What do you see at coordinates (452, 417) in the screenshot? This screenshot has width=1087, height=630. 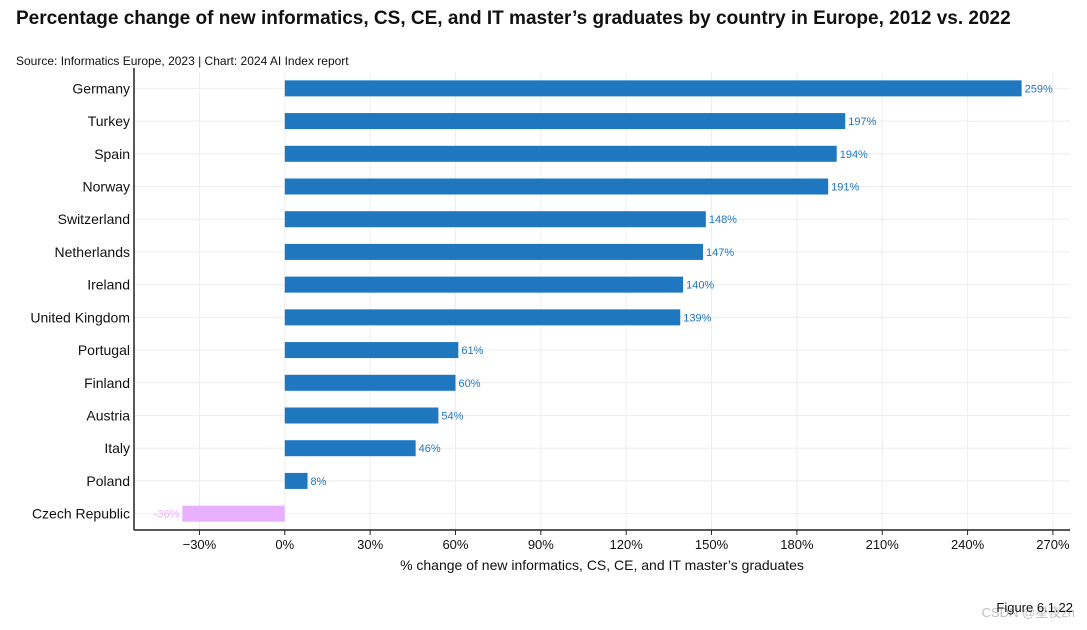 I see `data-label-10: 54%` at bounding box center [452, 417].